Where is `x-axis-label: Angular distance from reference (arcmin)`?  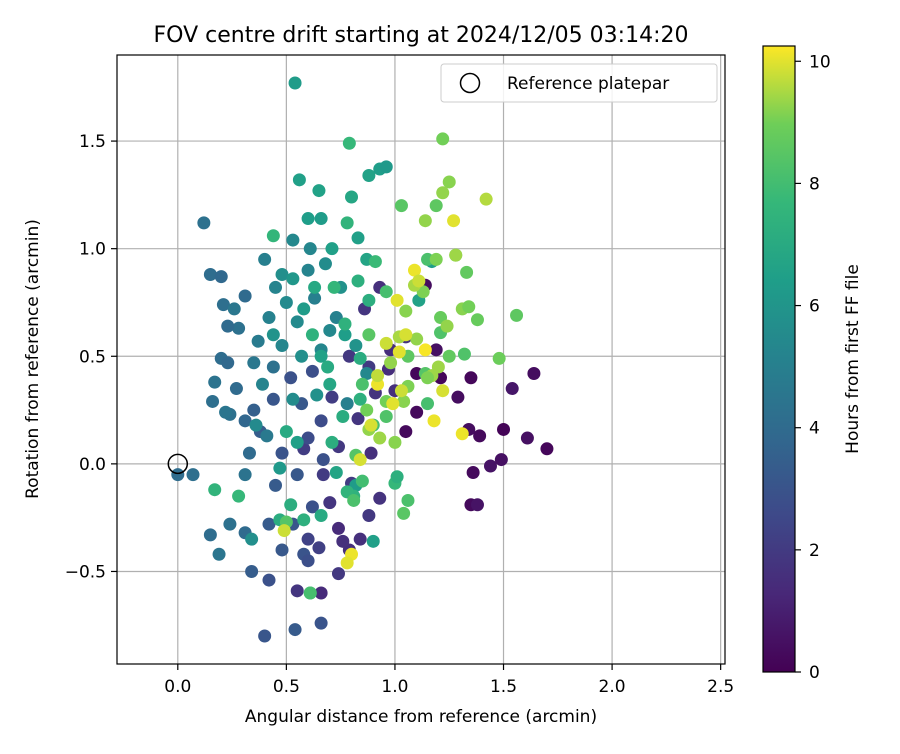
x-axis-label: Angular distance from reference (arcmin) is located at coordinates (421, 717).